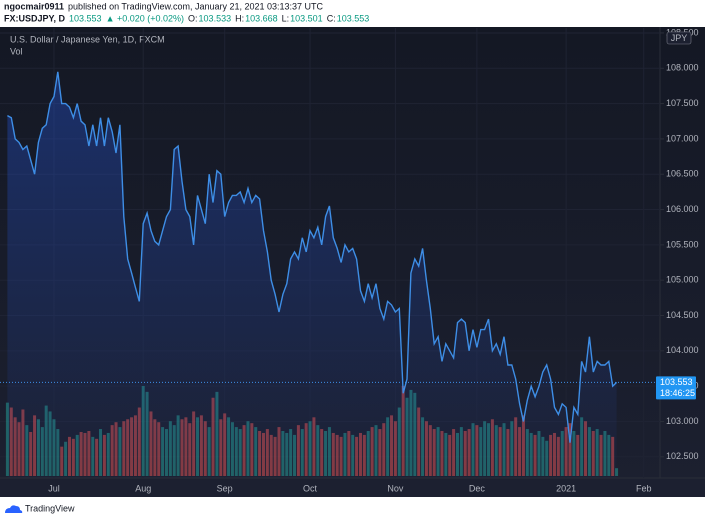 Image resolution: width=705 pixels, height=521 pixels. Describe the element at coordinates (331, 18) in the screenshot. I see `ohlc-label: C:` at that location.